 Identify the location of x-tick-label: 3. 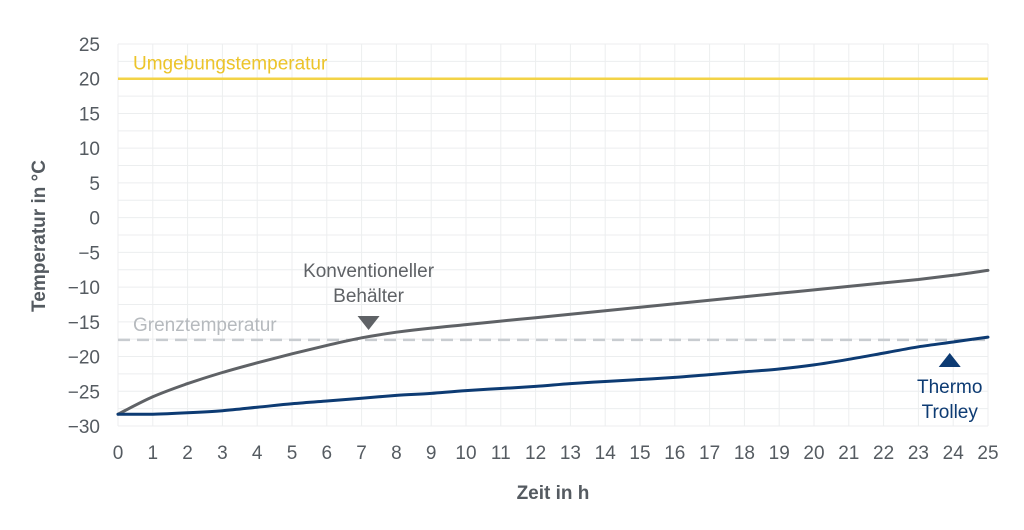
(222, 453).